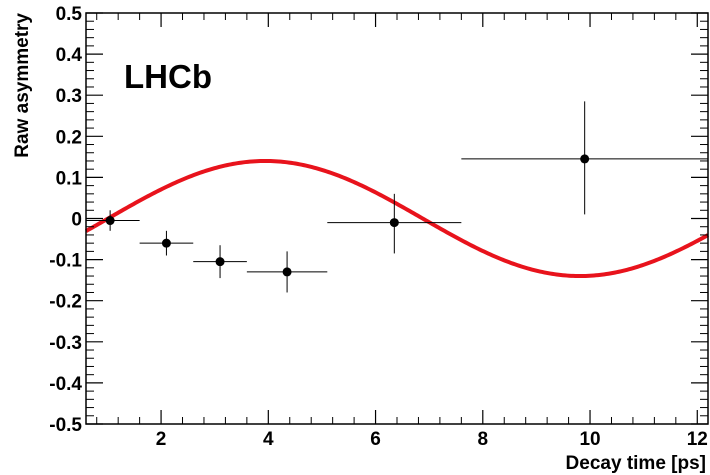 The image size is (710, 475). I want to click on x-tick-label: 4, so click(268, 439).